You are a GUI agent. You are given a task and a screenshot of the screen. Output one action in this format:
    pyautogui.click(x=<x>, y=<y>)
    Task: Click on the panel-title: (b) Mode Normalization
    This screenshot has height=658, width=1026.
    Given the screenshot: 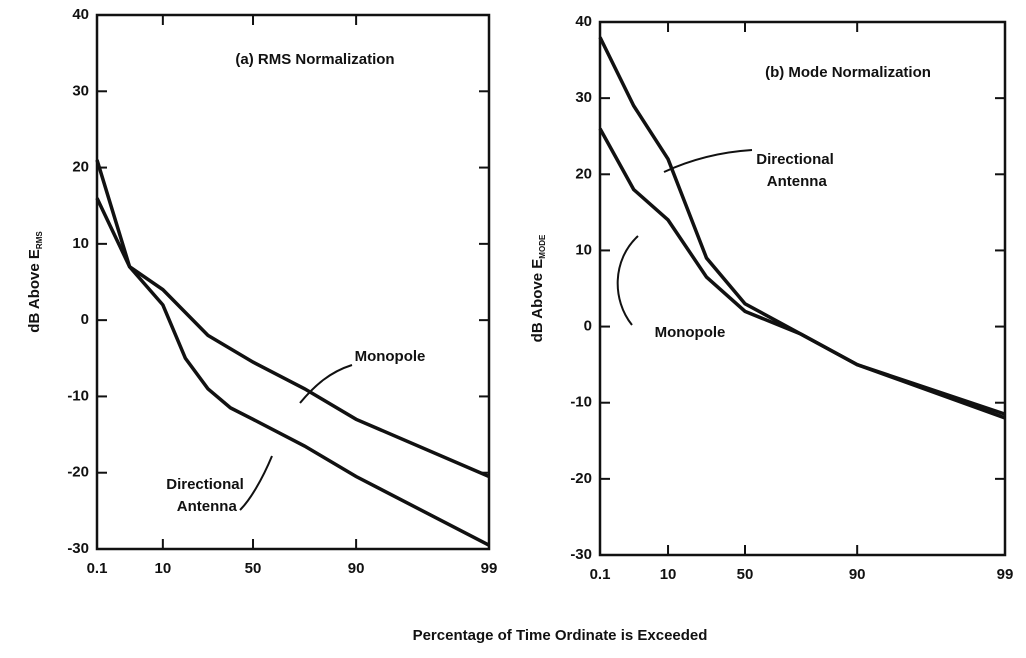 What is the action you would take?
    pyautogui.click(x=848, y=72)
    